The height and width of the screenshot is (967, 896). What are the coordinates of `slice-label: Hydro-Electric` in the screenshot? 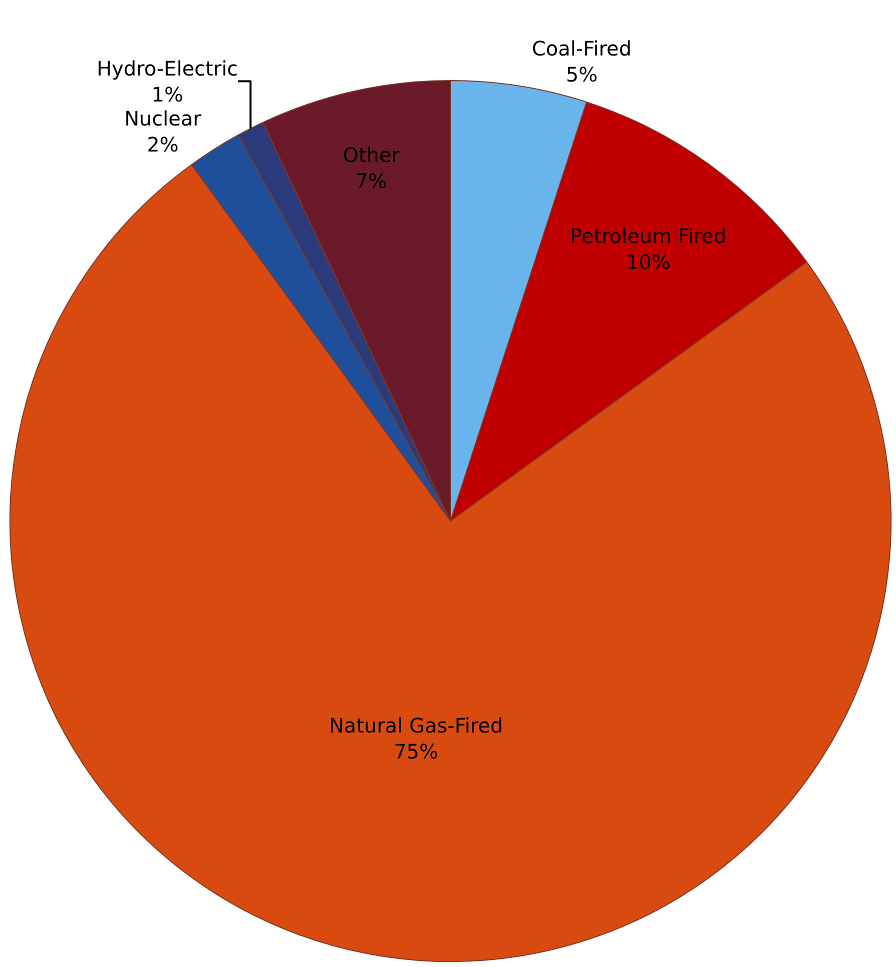 It's located at (167, 68).